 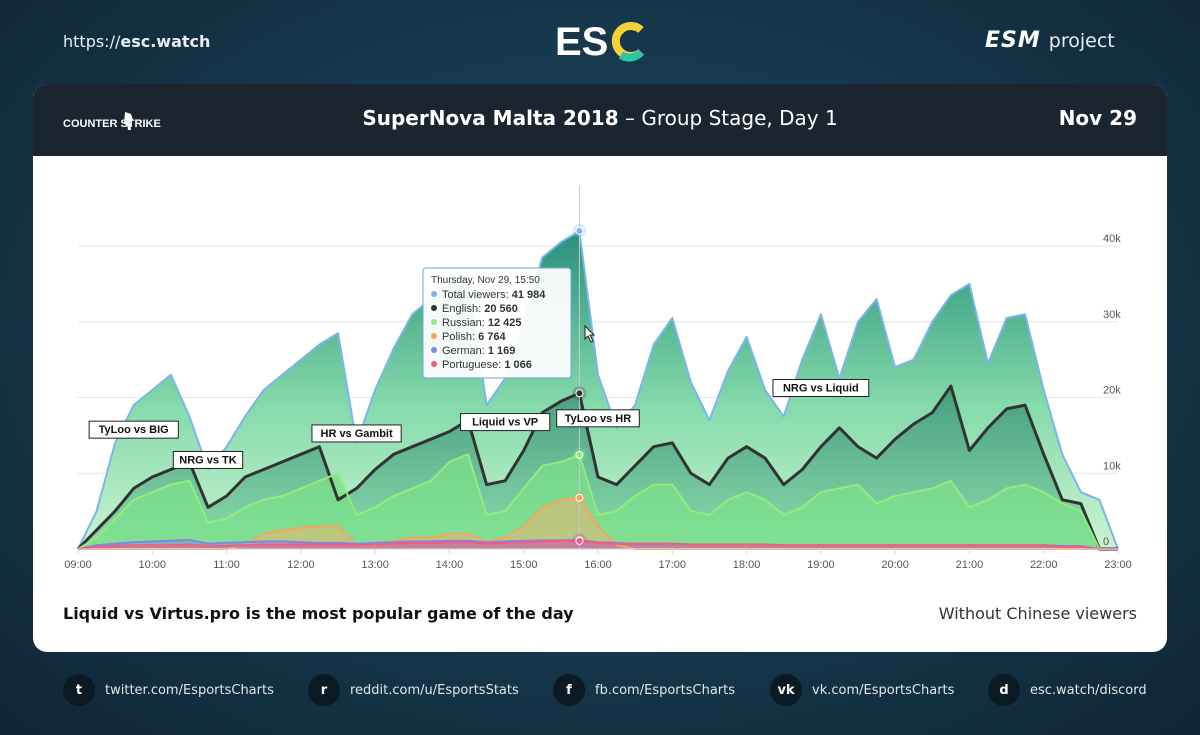 What do you see at coordinates (1088, 690) in the screenshot?
I see `footer-discord-text: esc.watch/discord` at bounding box center [1088, 690].